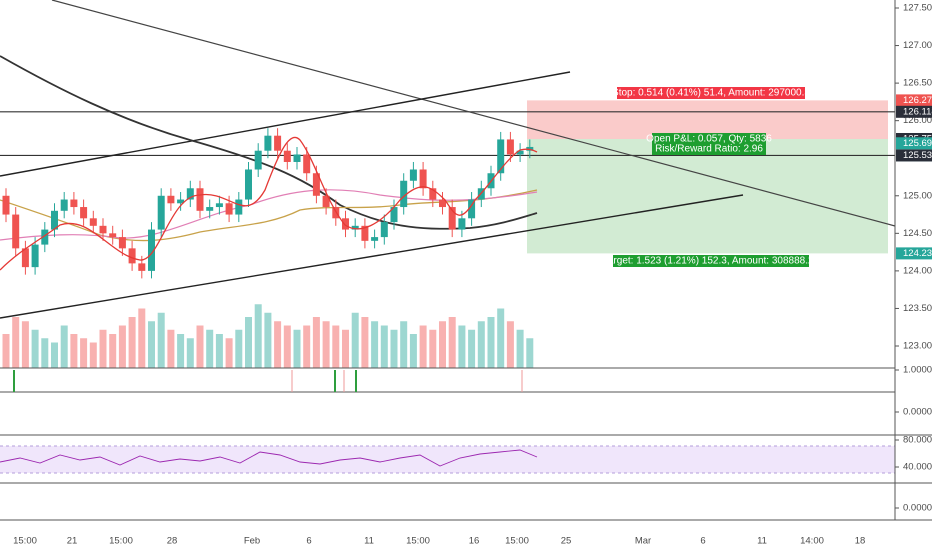 The height and width of the screenshot is (550, 932). What do you see at coordinates (917, 270) in the screenshot?
I see `y-tick-label: 124.000` at bounding box center [917, 270].